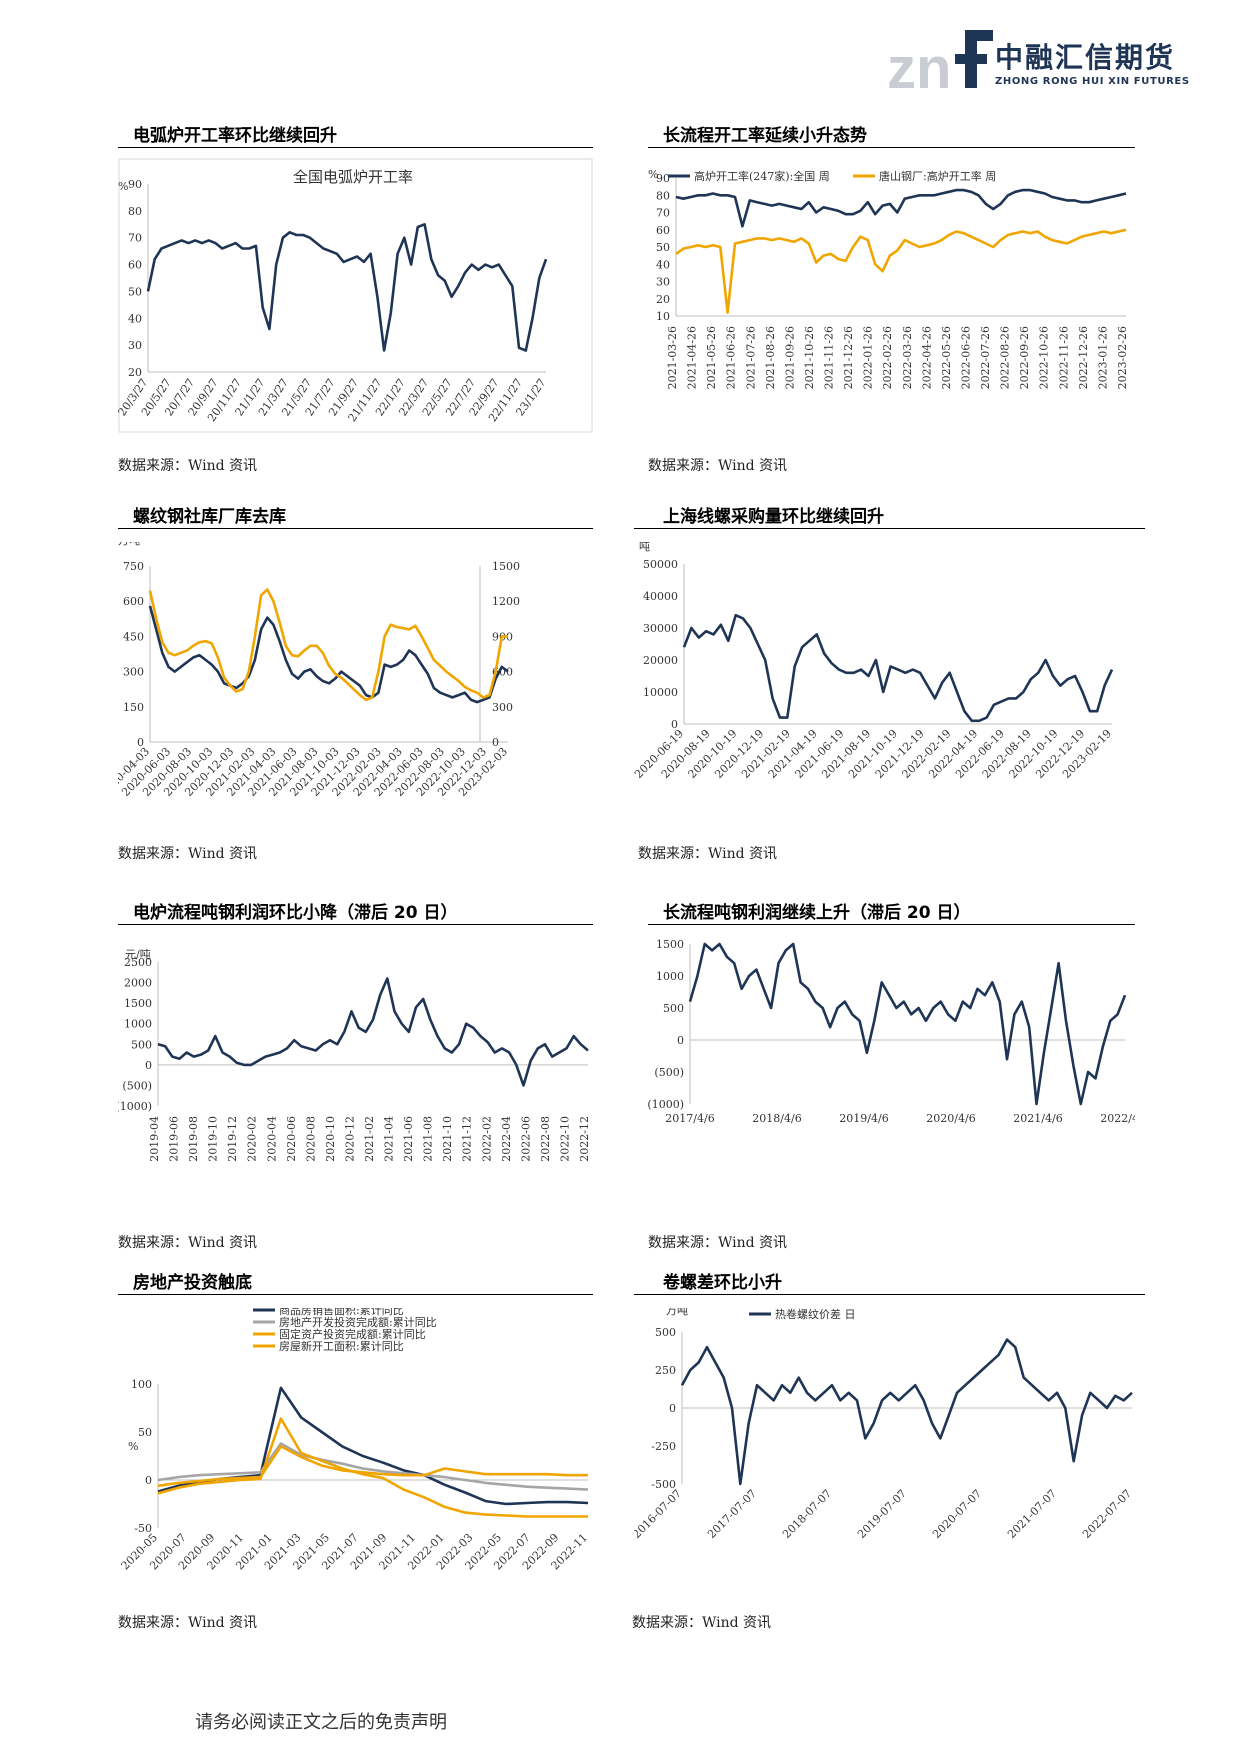 Image resolution: width=1241 pixels, height=1755 pixels. What do you see at coordinates (137, 1085) in the screenshot?
I see `y-tick-label: (500)` at bounding box center [137, 1085].